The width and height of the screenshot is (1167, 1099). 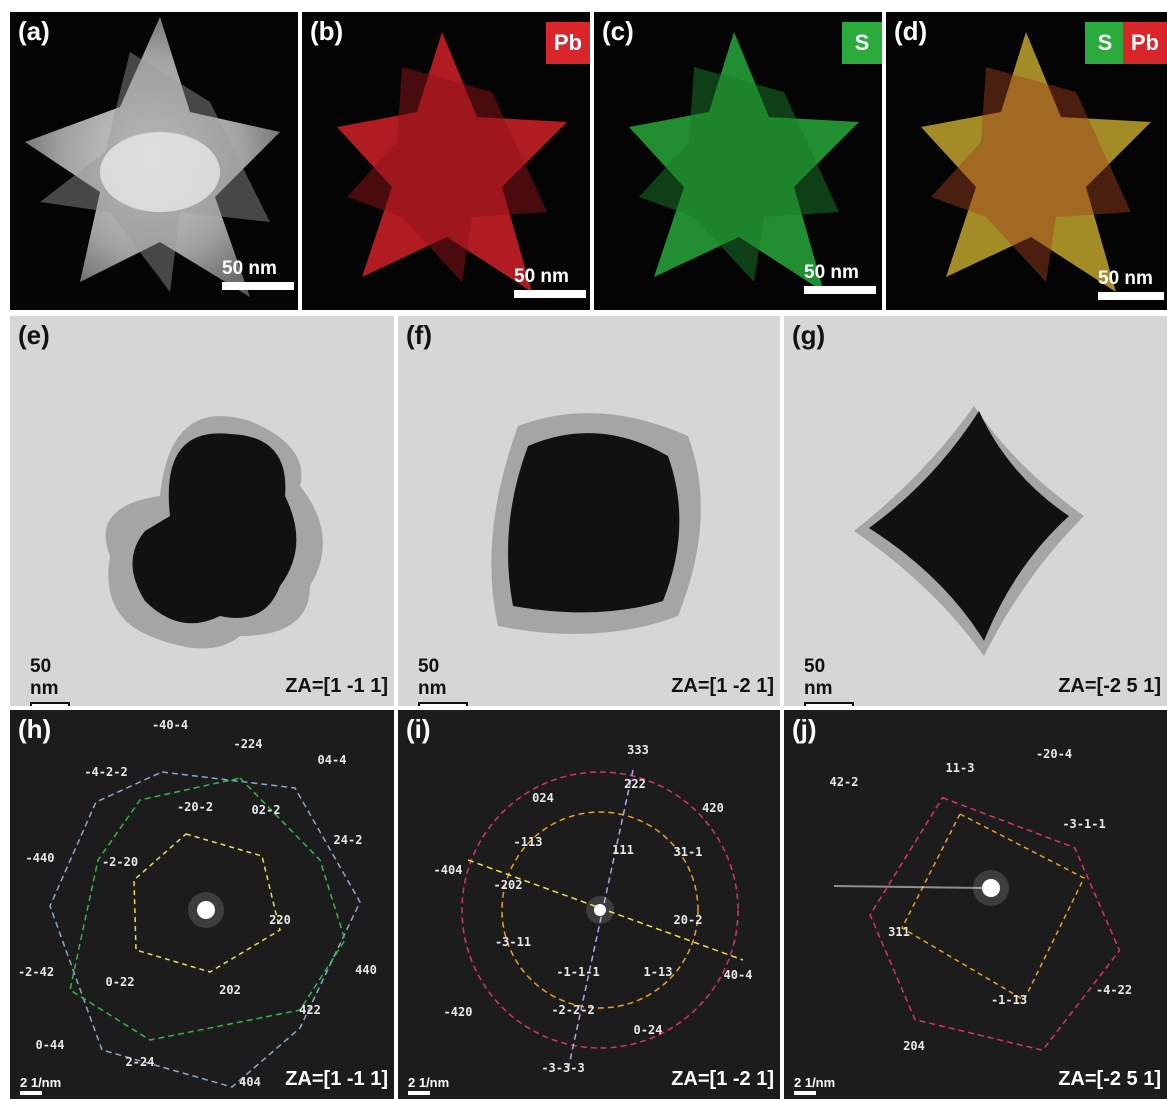 What do you see at coordinates (44, 677) in the screenshot?
I see `scale-label-e: 50 nm` at bounding box center [44, 677].